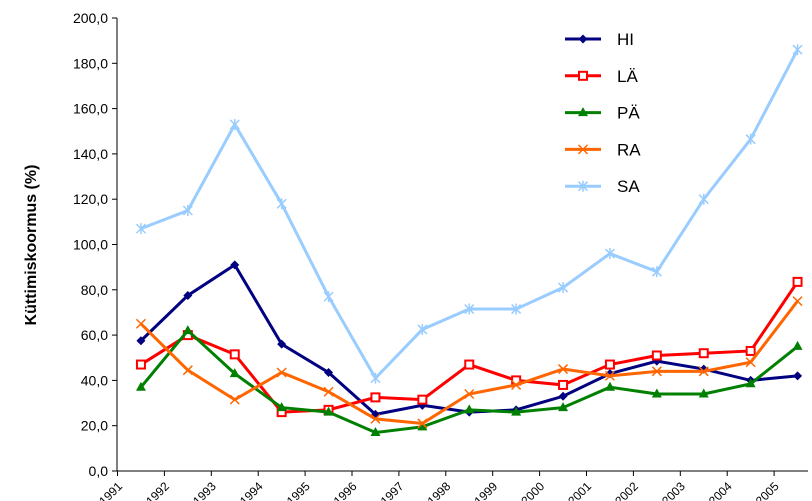 Image resolution: width=812 pixels, height=501 pixels. Describe the element at coordinates (629, 149) in the screenshot. I see `legend-label: RA` at that location.